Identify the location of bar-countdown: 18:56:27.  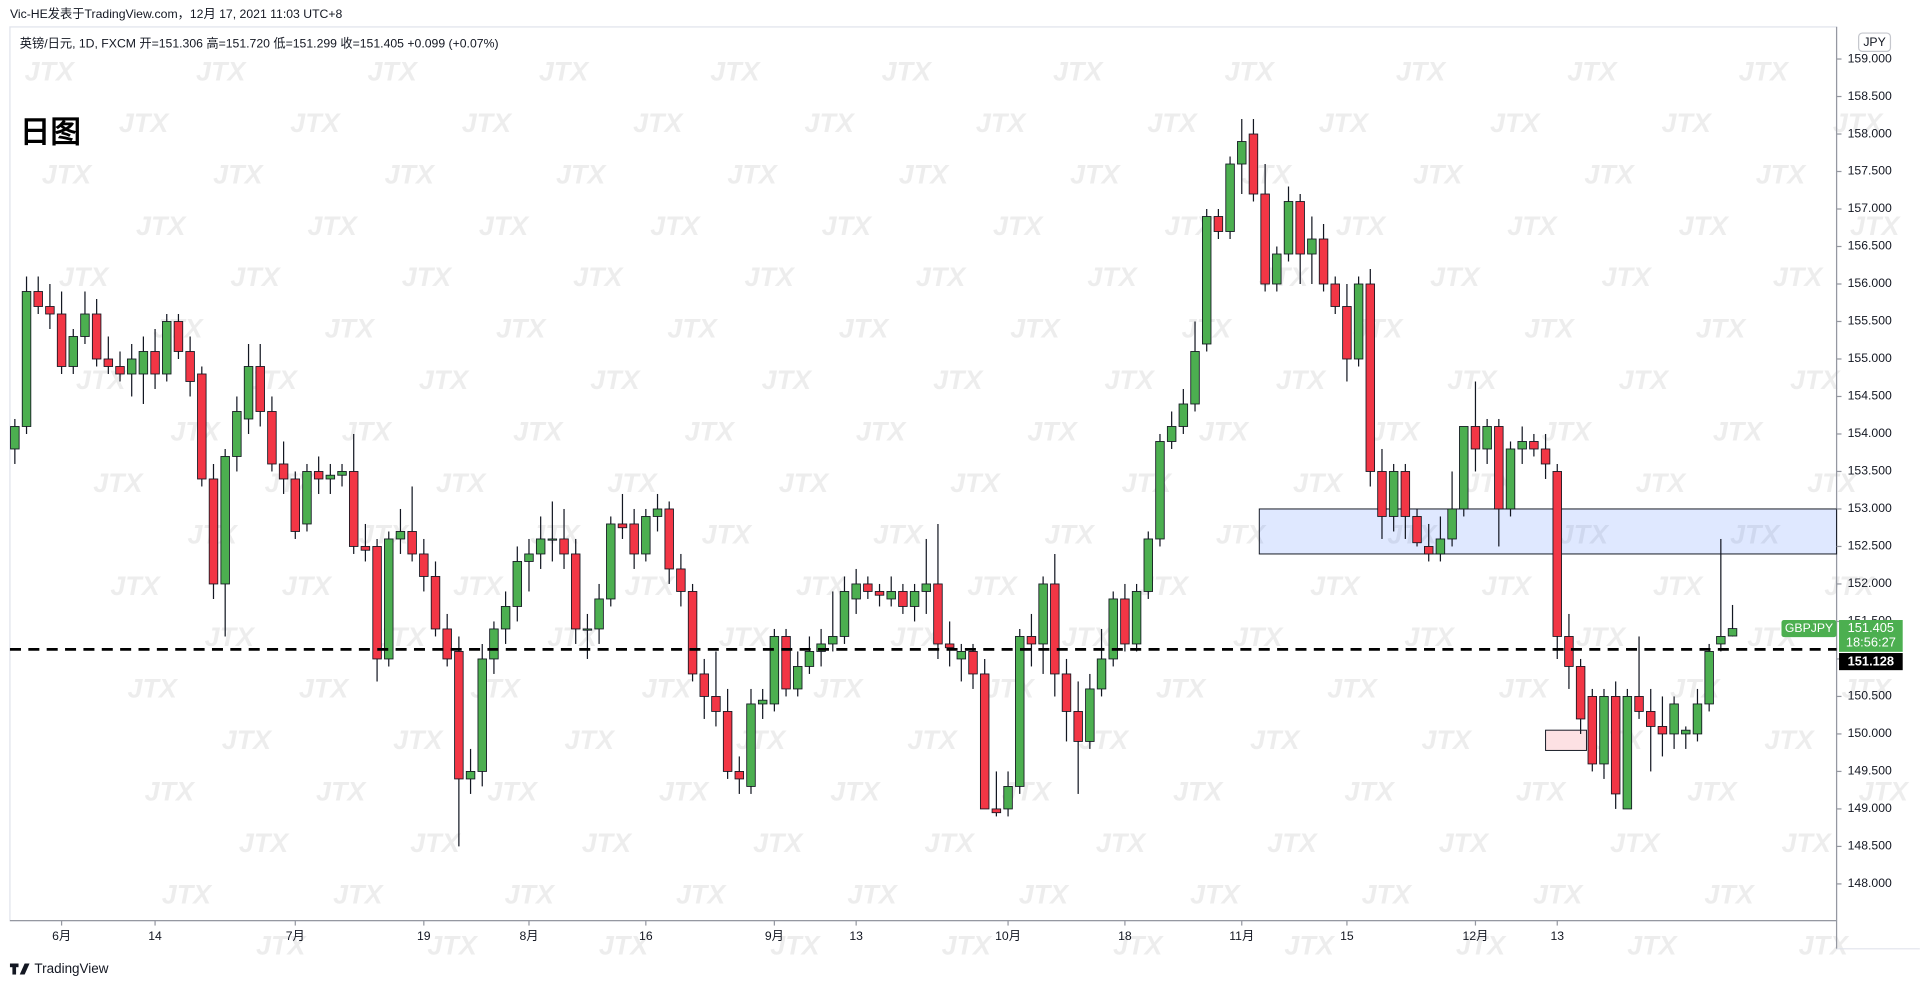
(1871, 642).